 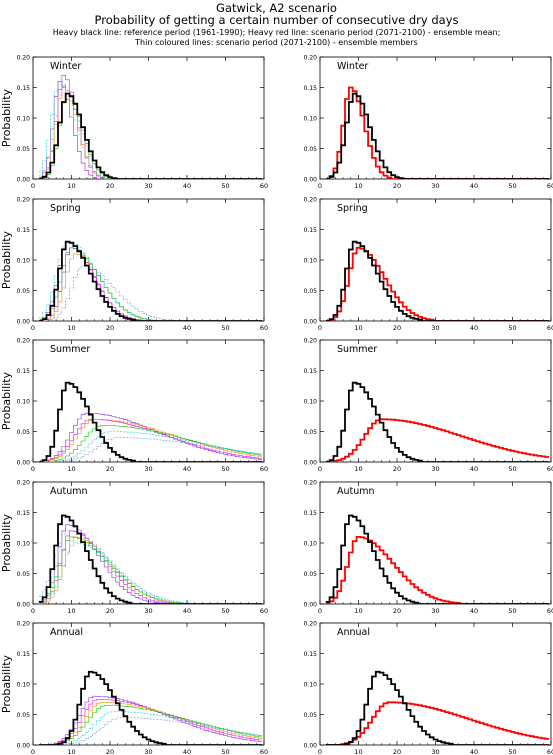 I want to click on chart-panel-4: 0.00 0.05 0.10 0.15 0.20 0 10 20 30 40 50 60 Spring, so click(x=428, y=265).